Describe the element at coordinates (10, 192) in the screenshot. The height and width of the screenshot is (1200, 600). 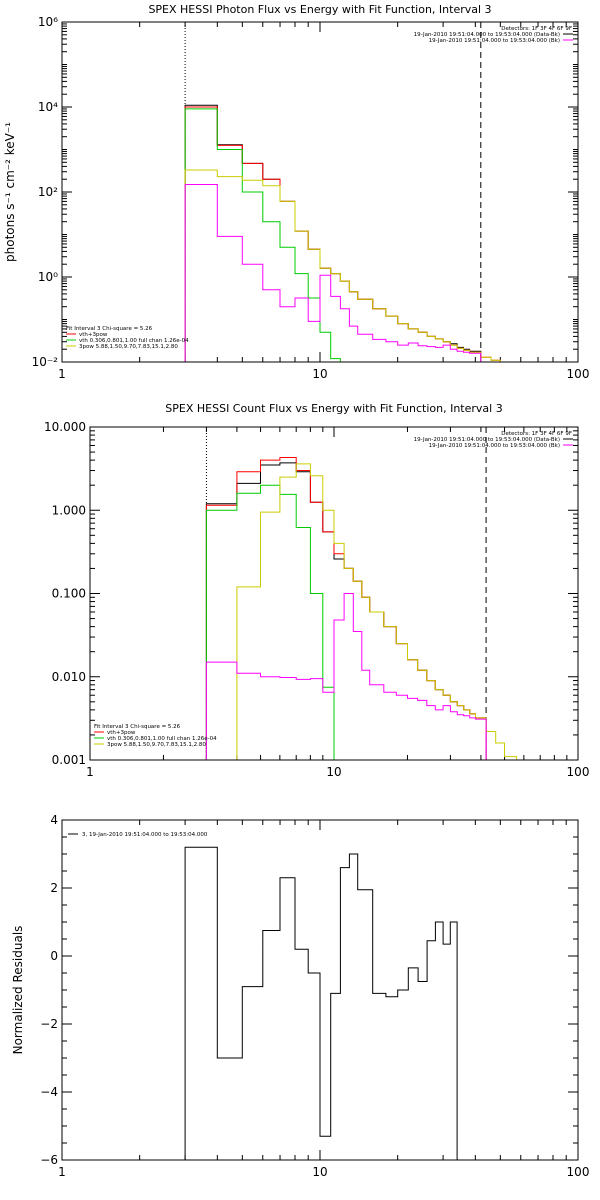
I see `y-axis-label: photons s⁻¹ cm⁻² keV⁻¹` at that location.